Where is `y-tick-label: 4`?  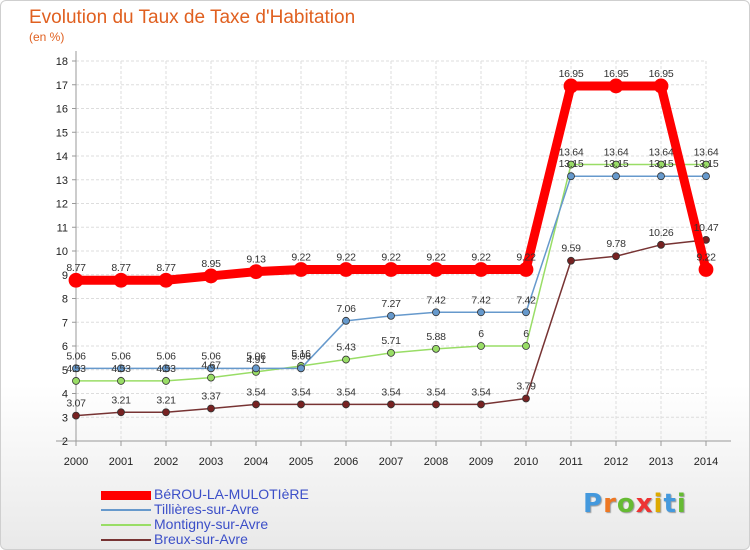
y-tick-label: 4 is located at coordinates (65, 395).